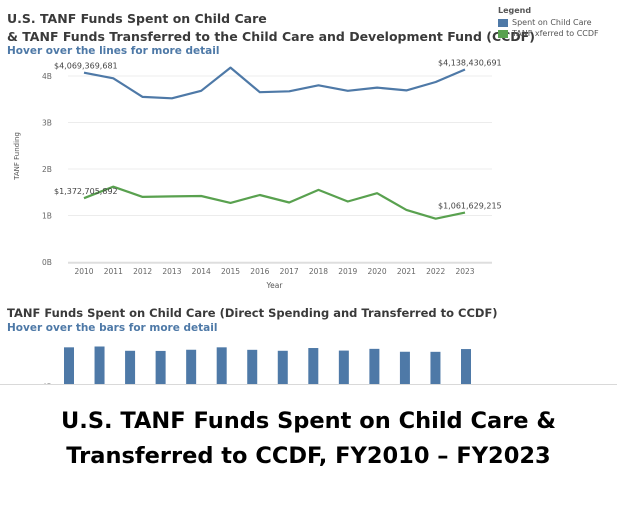 This screenshot has height=525, width=617. I want to click on hover-bars-hint: Hover over the bars for more detail, so click(112, 328).